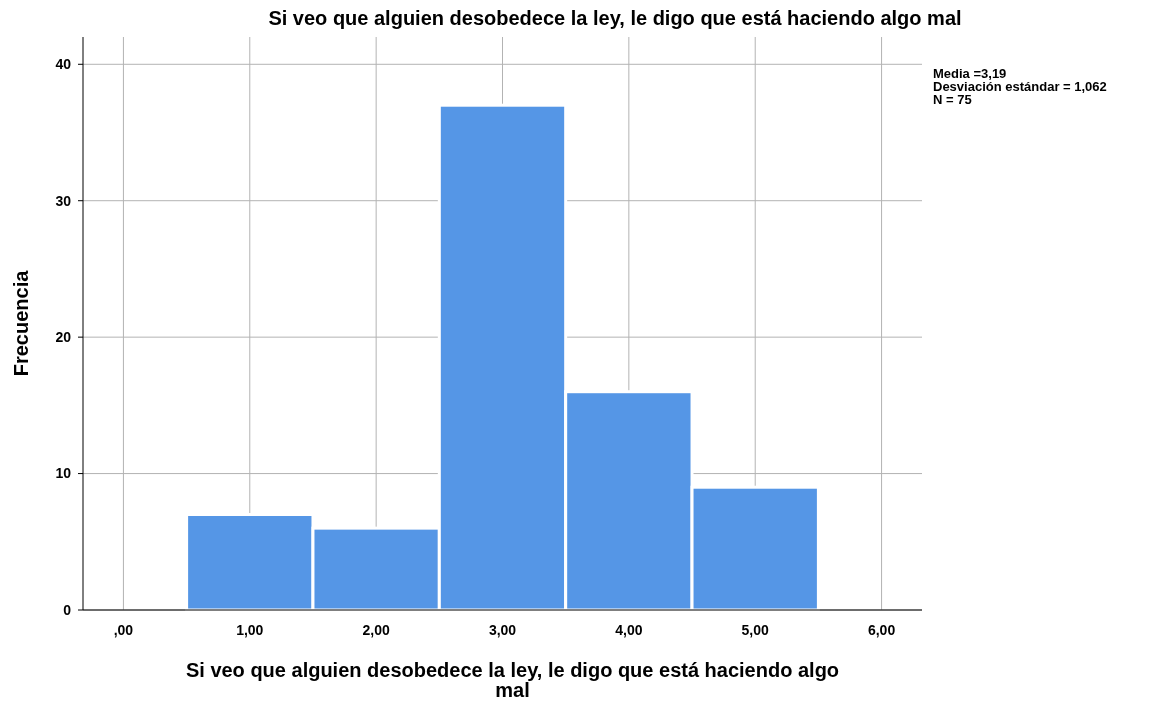 The image size is (1167, 707). What do you see at coordinates (1020, 86) in the screenshot?
I see `text: Desviación estándar = 1,062` at bounding box center [1020, 86].